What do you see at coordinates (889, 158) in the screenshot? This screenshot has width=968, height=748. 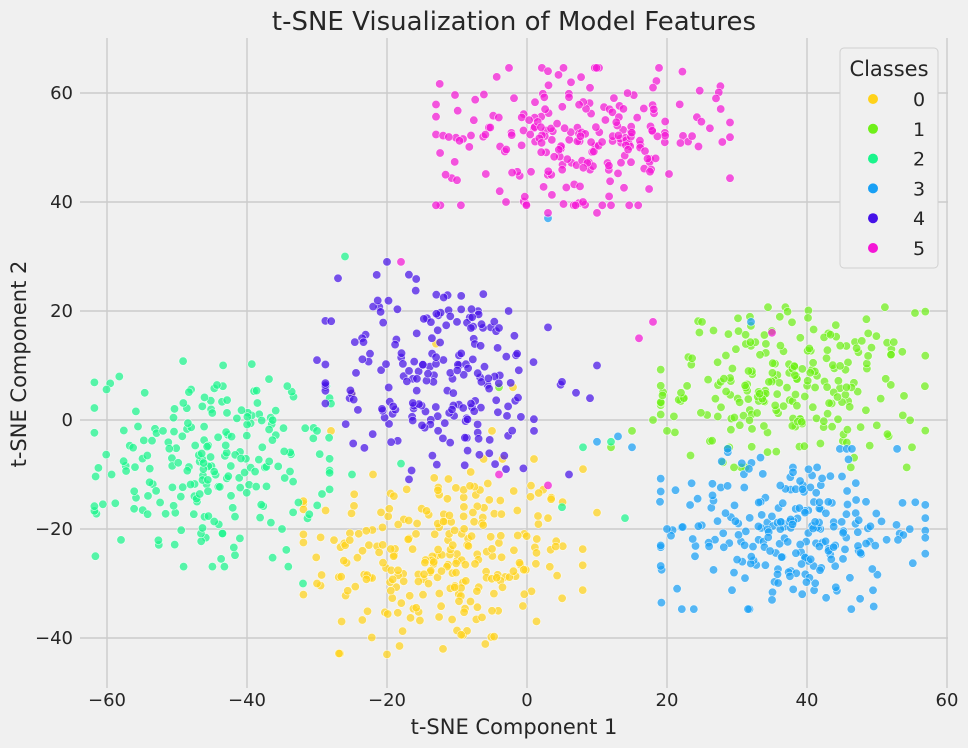 I see `legend: Classes 0 1 2 3 4 5` at bounding box center [889, 158].